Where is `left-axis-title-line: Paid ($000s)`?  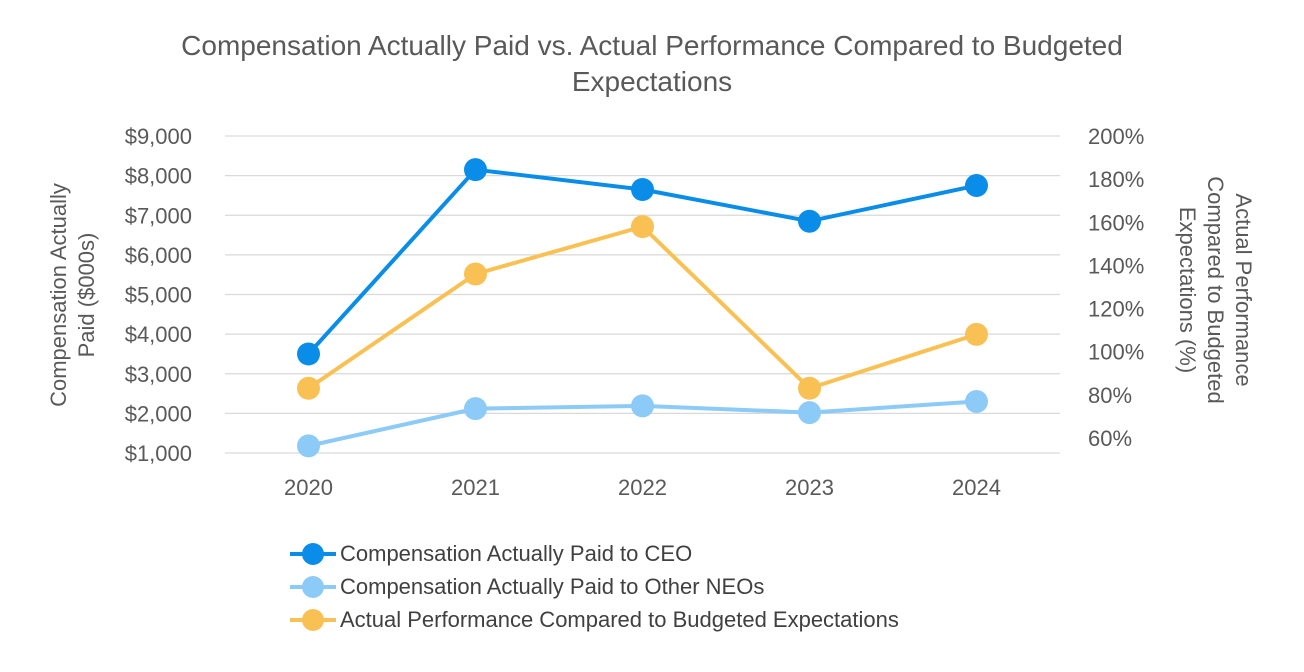 left-axis-title-line: Paid ($000s) is located at coordinates (86, 295).